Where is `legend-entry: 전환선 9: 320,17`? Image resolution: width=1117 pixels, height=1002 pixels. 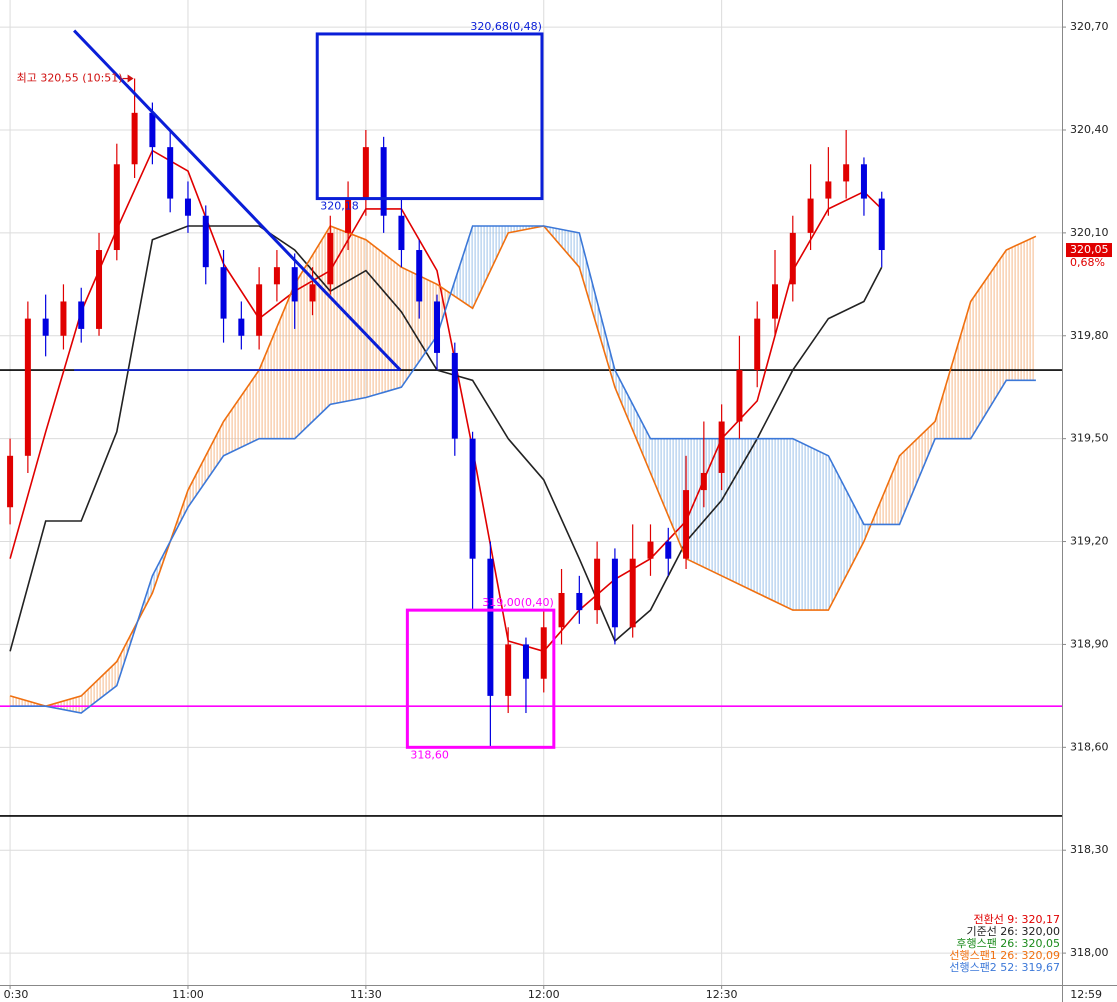 legend-entry: 전환선 9: 320,17 is located at coordinates (1016, 919).